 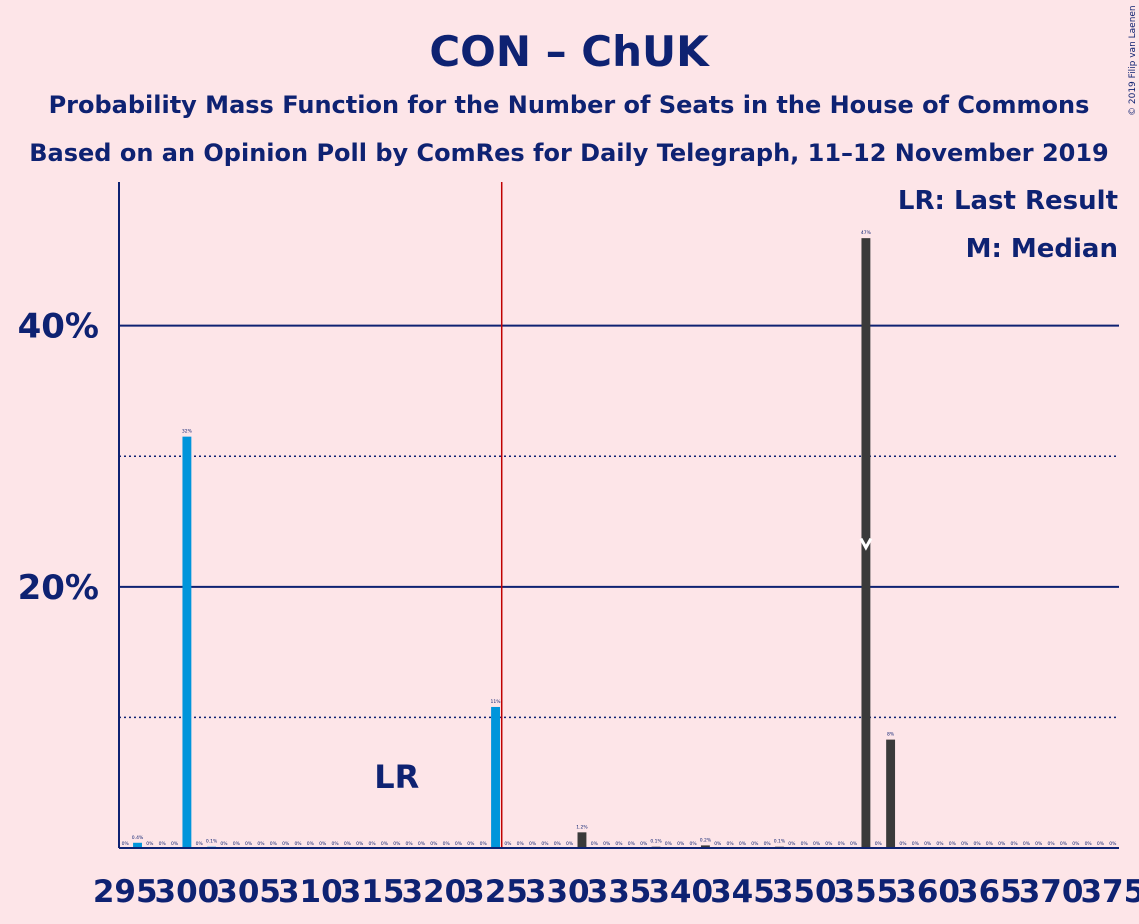 I want to click on bar-label-346: 0%, so click(x=755, y=844).